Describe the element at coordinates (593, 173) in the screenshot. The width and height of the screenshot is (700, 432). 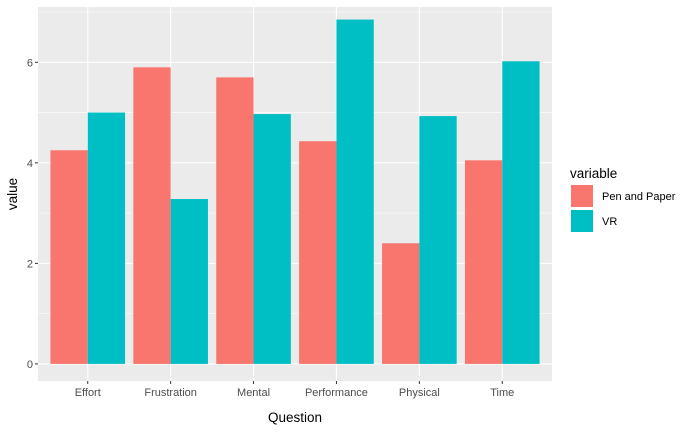
I see `legend-title: variable` at that location.